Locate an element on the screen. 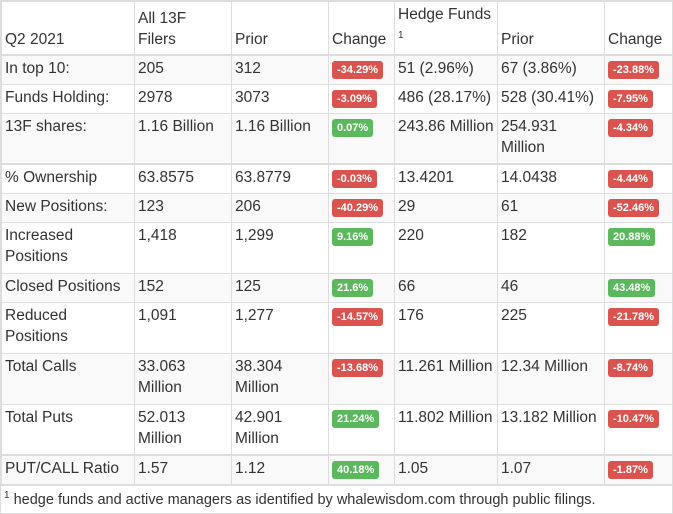  hedge-funds-value: 13.4201 is located at coordinates (426, 178).